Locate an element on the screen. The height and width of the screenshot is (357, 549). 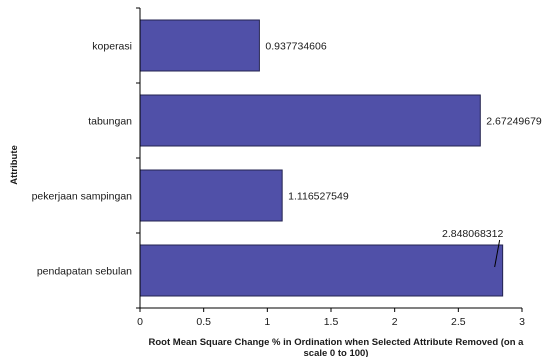
category-label: pendapatan sebulan is located at coordinates (84, 272).